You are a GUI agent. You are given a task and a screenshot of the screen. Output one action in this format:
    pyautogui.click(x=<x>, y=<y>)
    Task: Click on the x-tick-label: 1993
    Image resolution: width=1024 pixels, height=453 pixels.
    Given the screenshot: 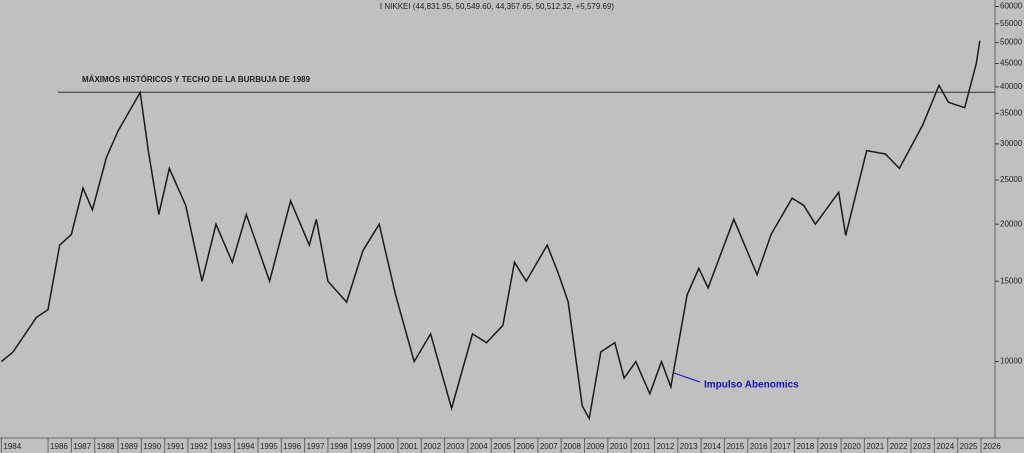 What is the action you would take?
    pyautogui.click(x=222, y=446)
    